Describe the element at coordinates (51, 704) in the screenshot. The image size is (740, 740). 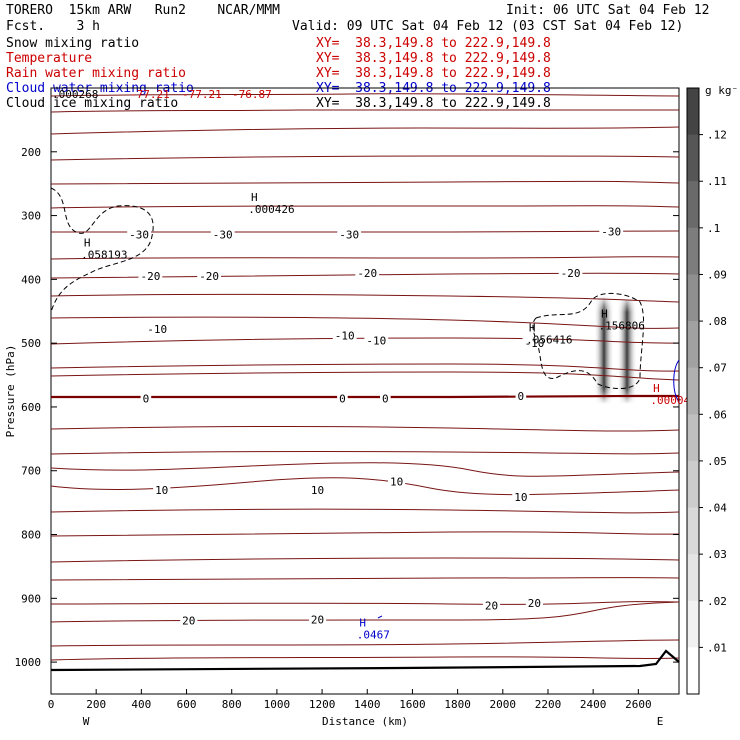
I see `x-tick-label: 0` at that location.